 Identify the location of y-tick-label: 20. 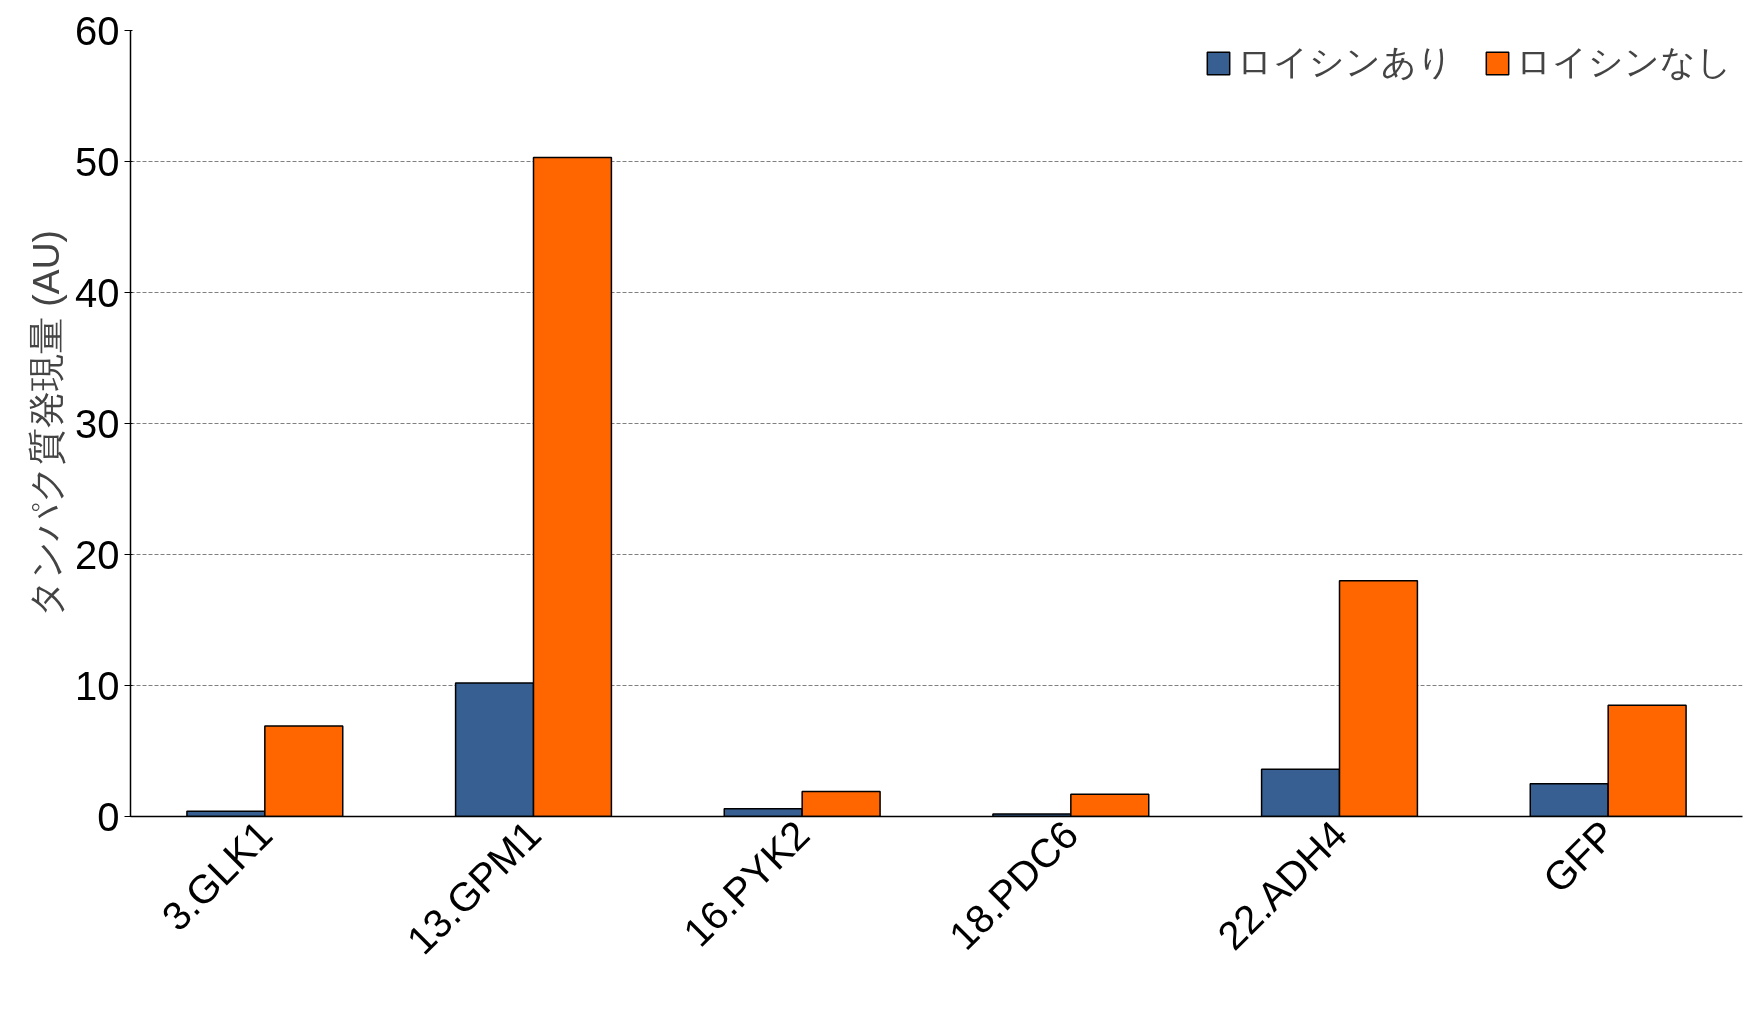
(97, 554).